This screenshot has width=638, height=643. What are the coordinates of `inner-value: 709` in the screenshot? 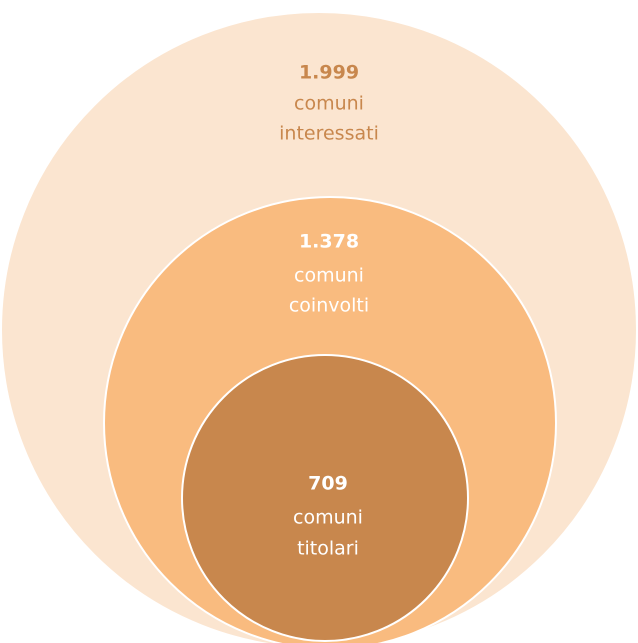 It's located at (328, 484).